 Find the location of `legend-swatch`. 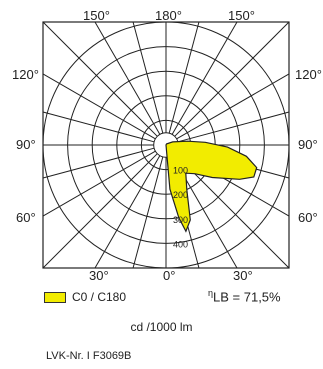

legend-swatch is located at coordinates (55, 297).